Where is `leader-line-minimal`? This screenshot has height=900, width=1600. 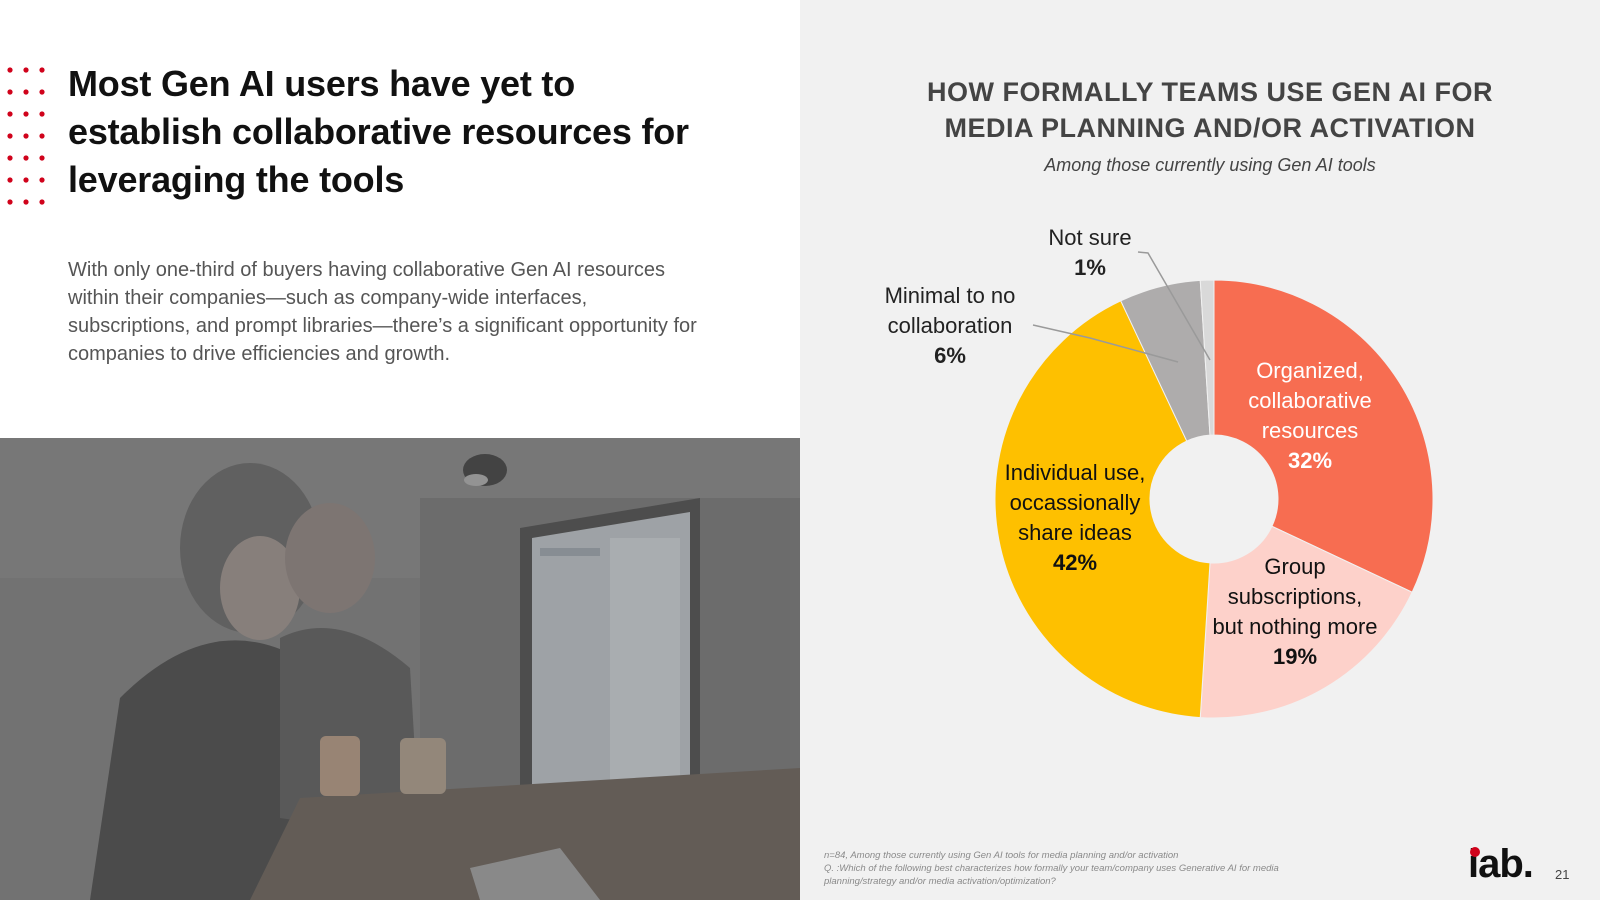
leader-line-minimal is located at coordinates (1105, 343).